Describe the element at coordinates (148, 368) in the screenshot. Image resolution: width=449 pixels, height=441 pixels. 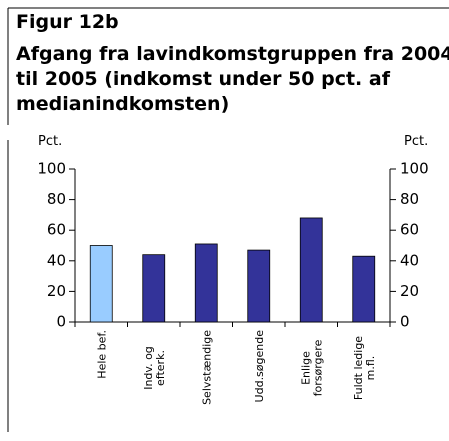
I see `x-tick-label: Indv. og` at that location.